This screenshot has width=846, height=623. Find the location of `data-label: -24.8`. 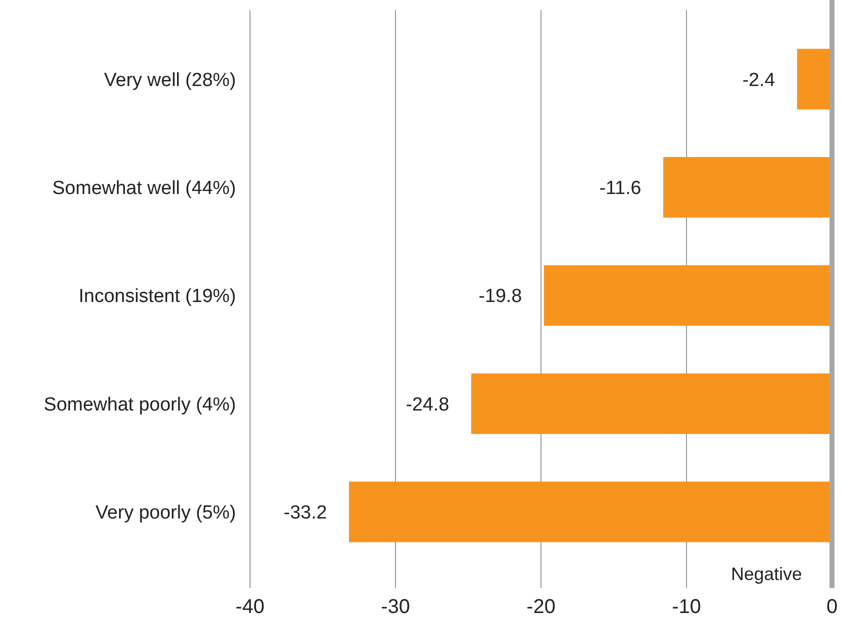

data-label: -24.8 is located at coordinates (428, 405).